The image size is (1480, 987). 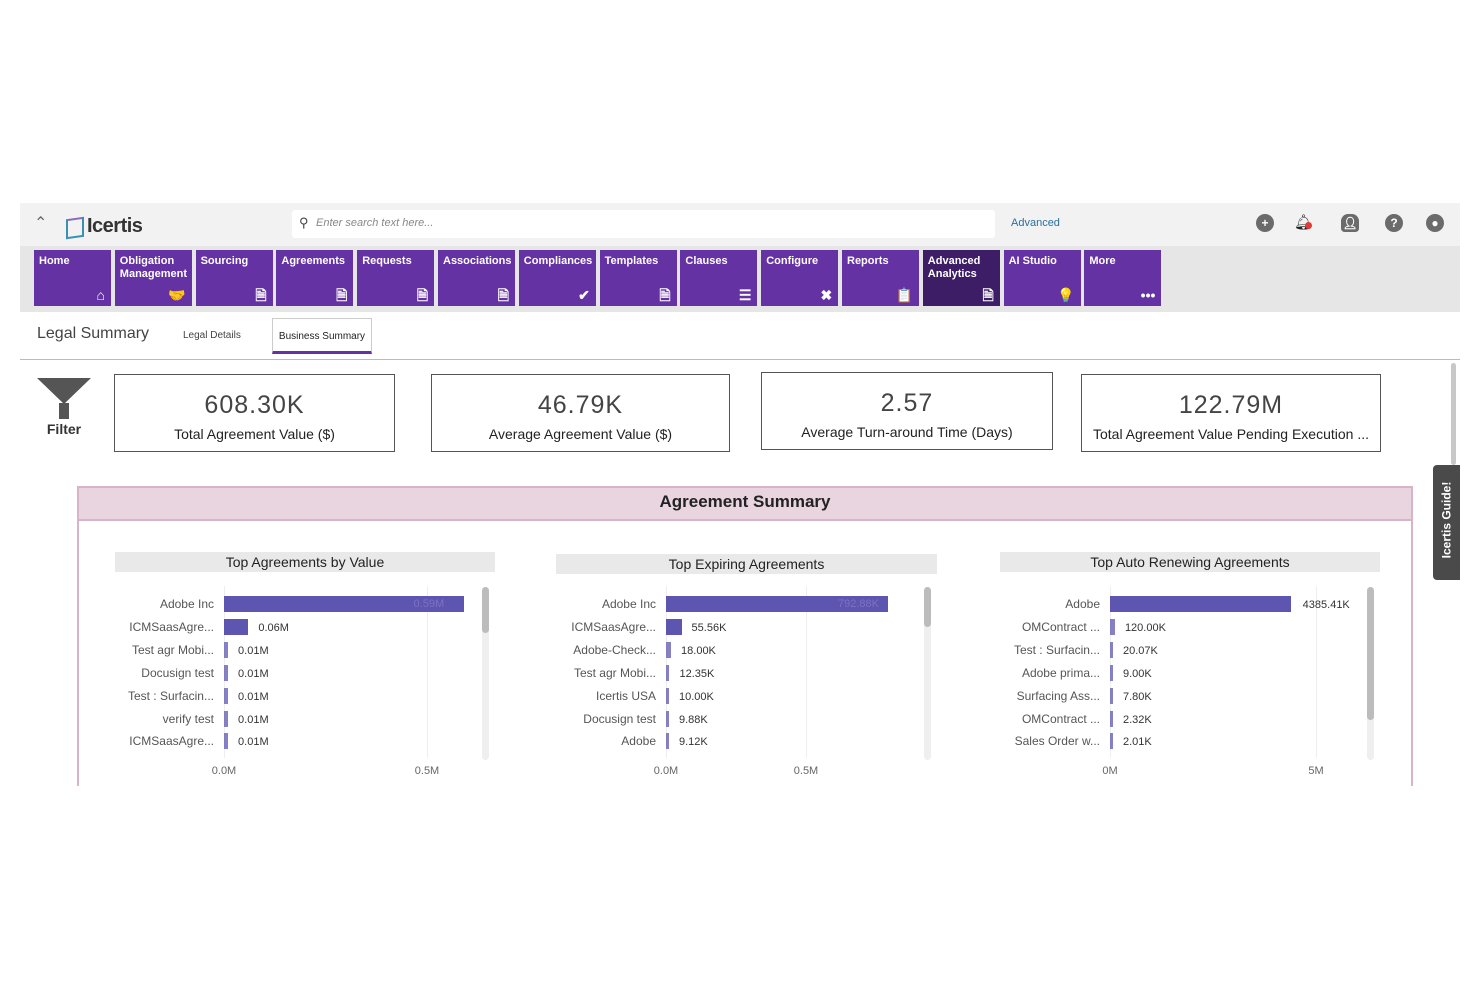 What do you see at coordinates (1435, 223) in the screenshot?
I see `user-icon: ●` at bounding box center [1435, 223].